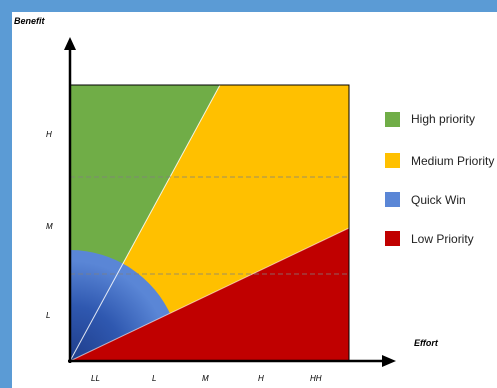 This screenshot has width=497, height=388. Describe the element at coordinates (154, 378) in the screenshot. I see `x-level-l: L` at that location.